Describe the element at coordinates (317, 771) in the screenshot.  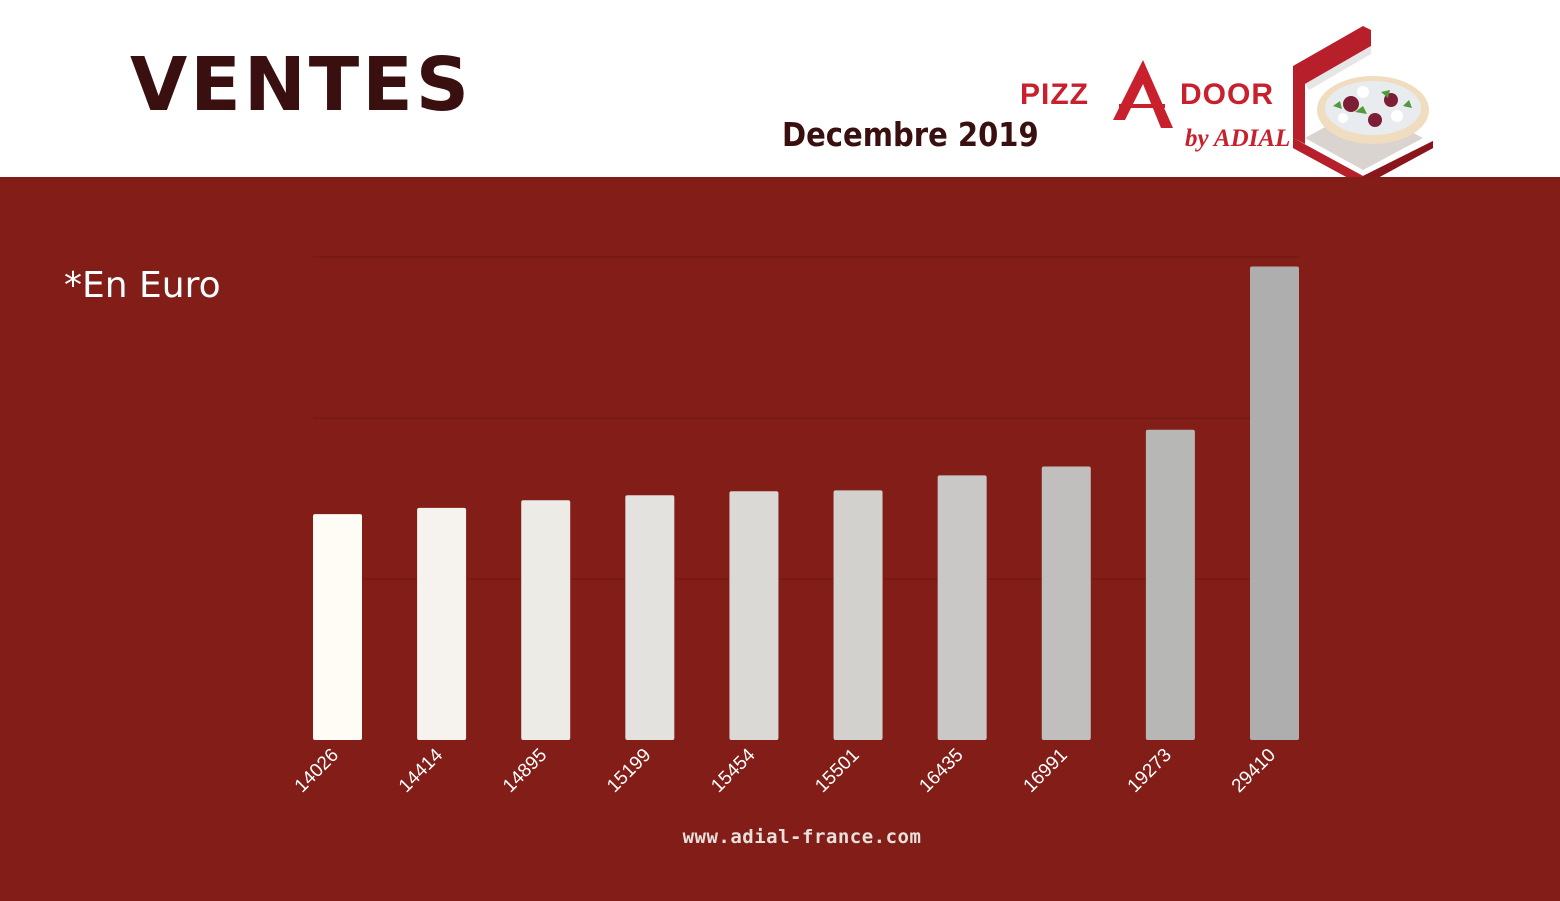
I see `x-tick-label: 14026` at that location.